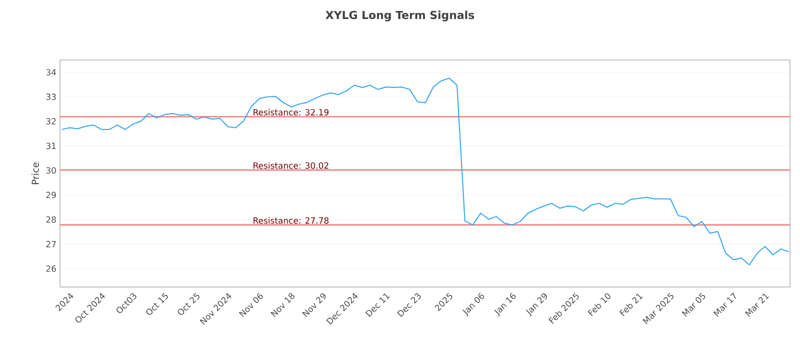 This screenshot has height=350, width=800. What do you see at coordinates (51, 219) in the screenshot?
I see `y-tick-label: 28` at bounding box center [51, 219].